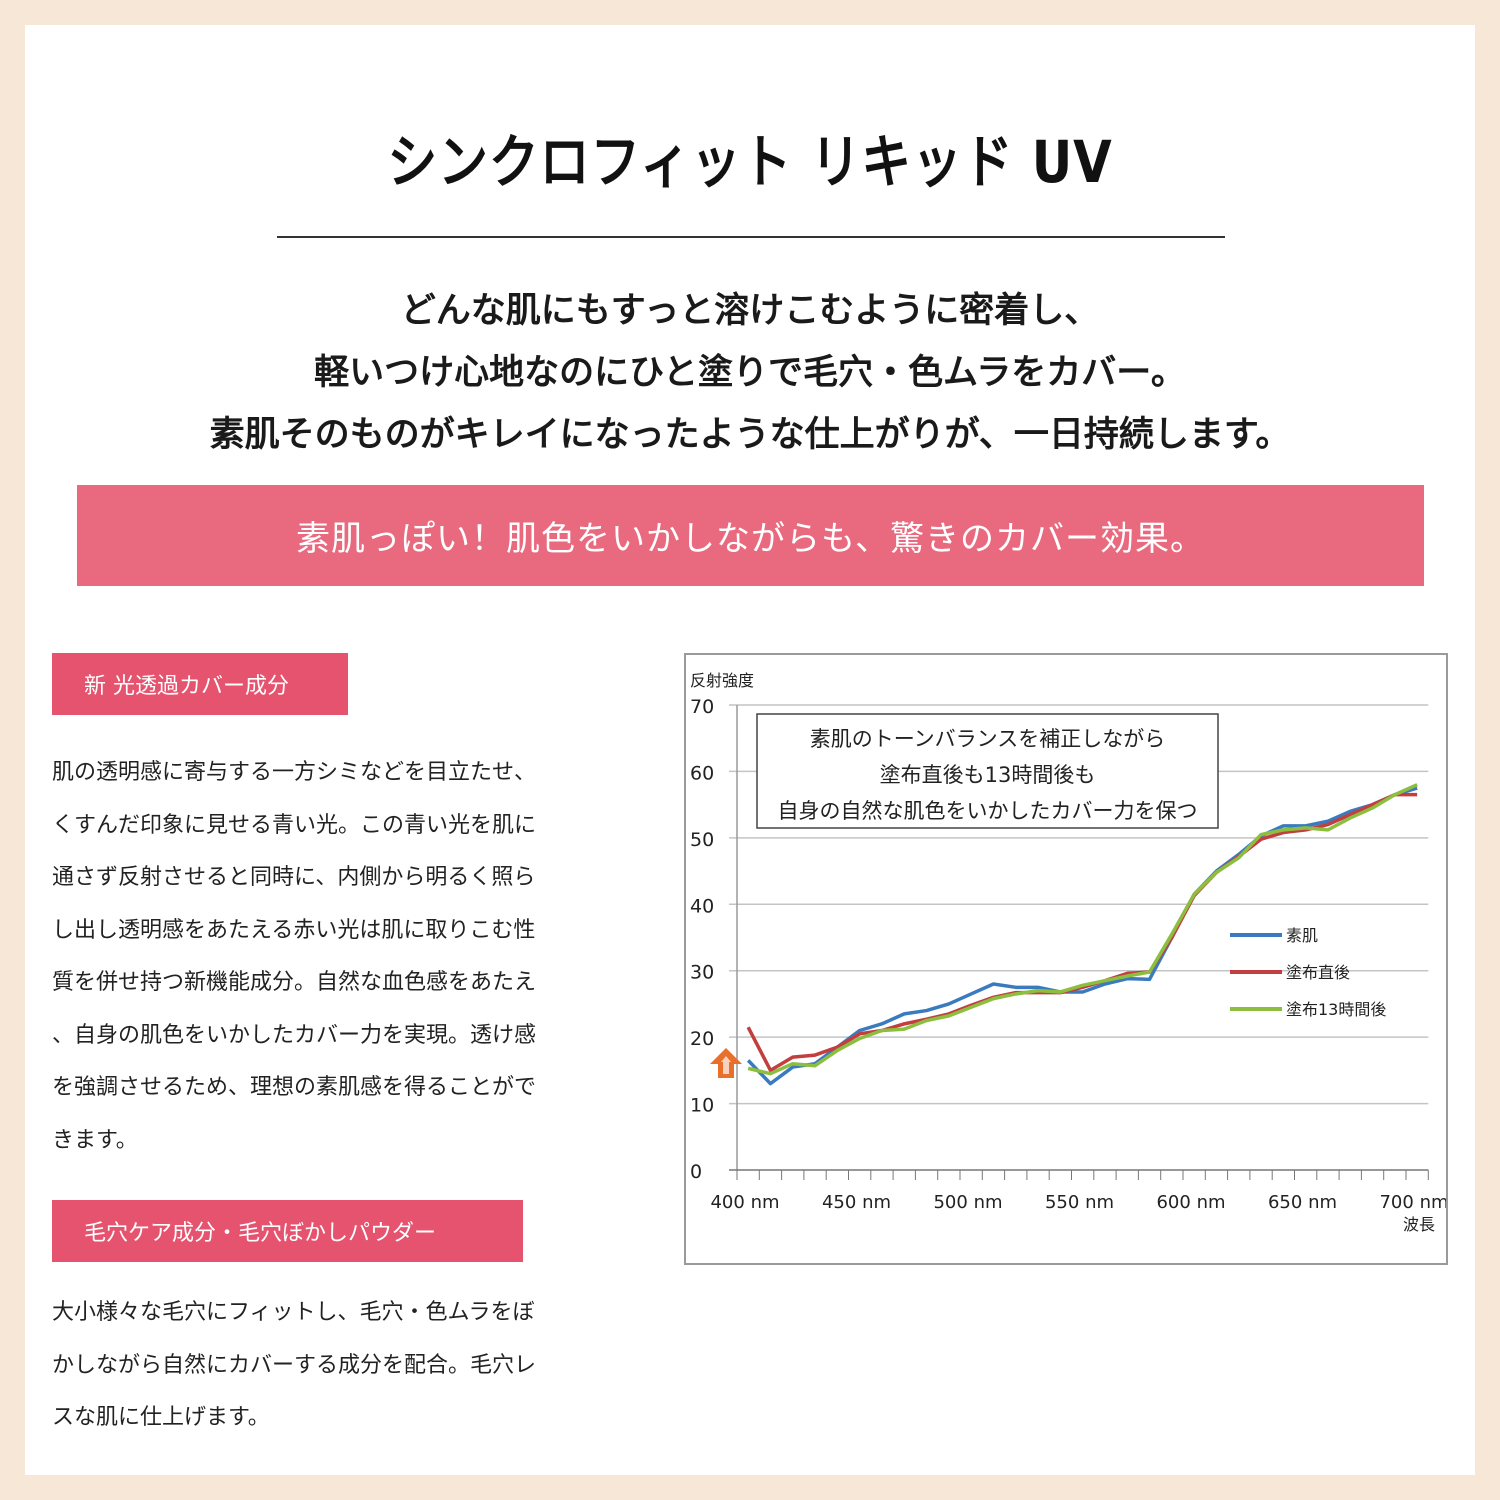  What do you see at coordinates (750, 434) in the screenshot?
I see `lead-line: 素肌そのものがキレイになったような仕上がりが、一日持続します。` at bounding box center [750, 434].